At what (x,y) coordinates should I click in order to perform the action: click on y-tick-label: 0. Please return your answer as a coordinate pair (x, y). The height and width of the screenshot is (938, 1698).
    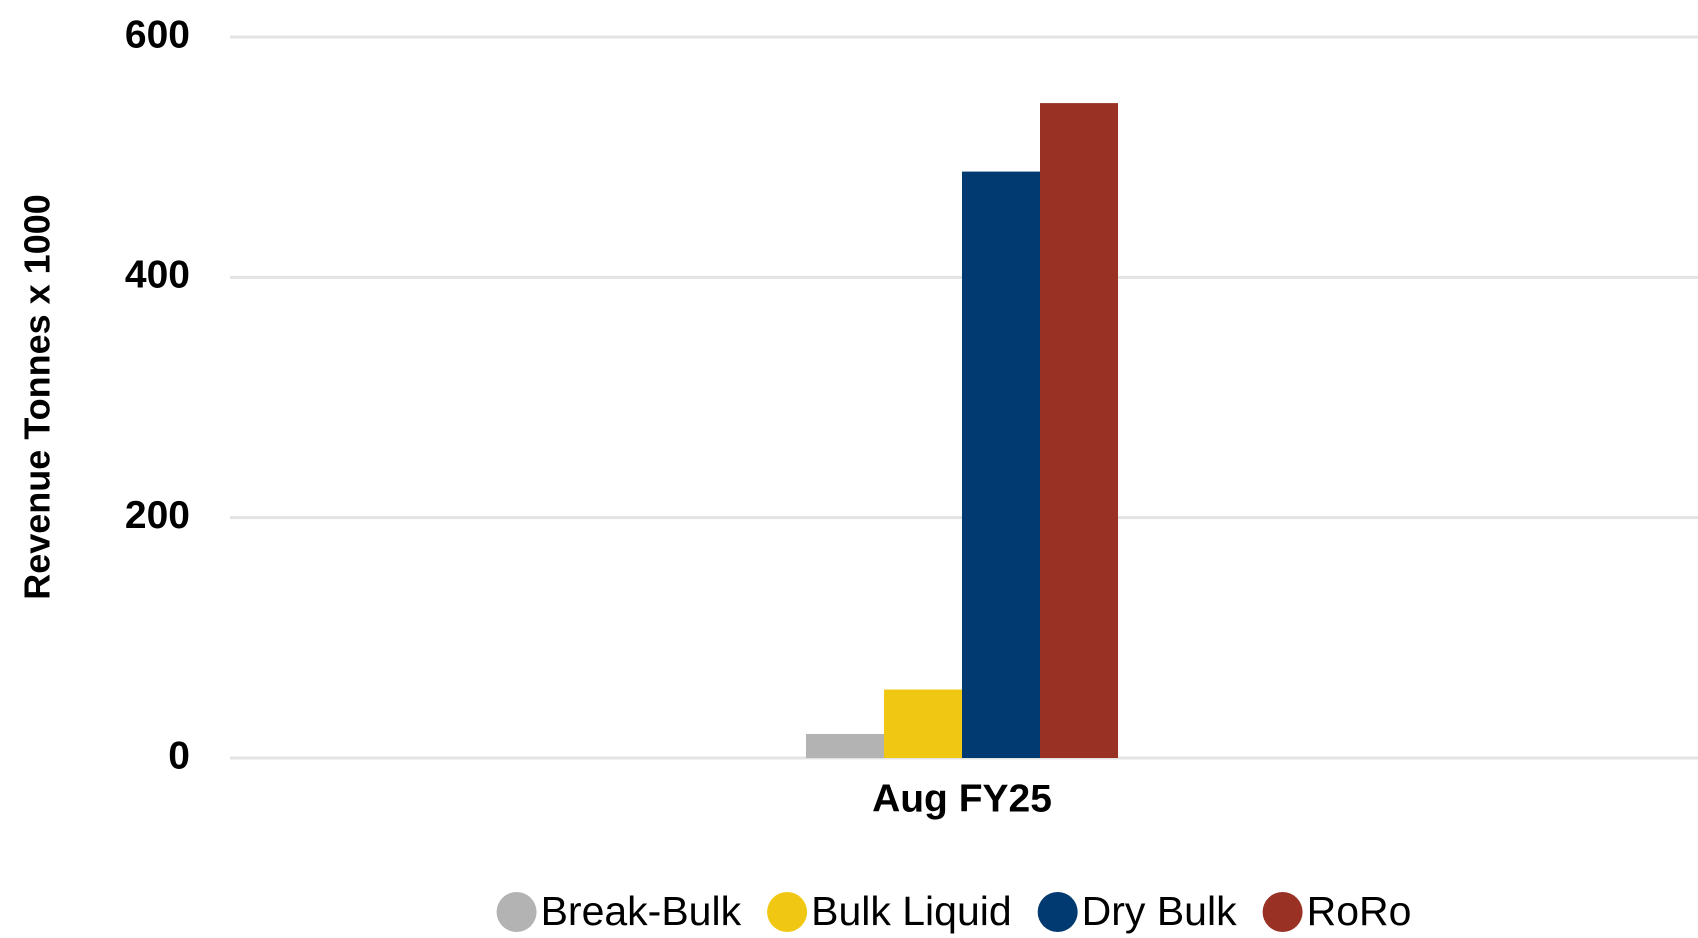
    Looking at the image, I should click on (179, 755).